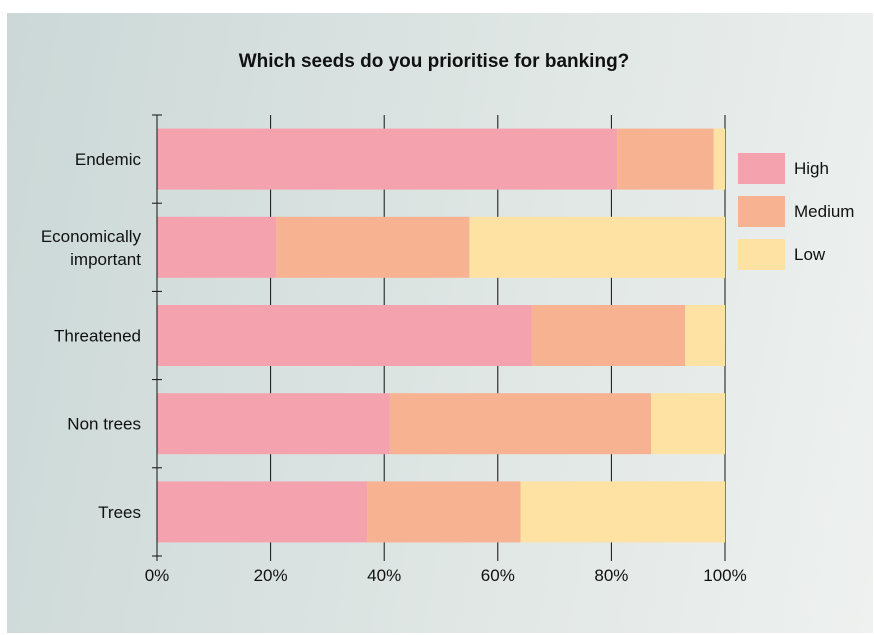  What do you see at coordinates (761, 211) in the screenshot?
I see `legend-swatch-medium` at bounding box center [761, 211].